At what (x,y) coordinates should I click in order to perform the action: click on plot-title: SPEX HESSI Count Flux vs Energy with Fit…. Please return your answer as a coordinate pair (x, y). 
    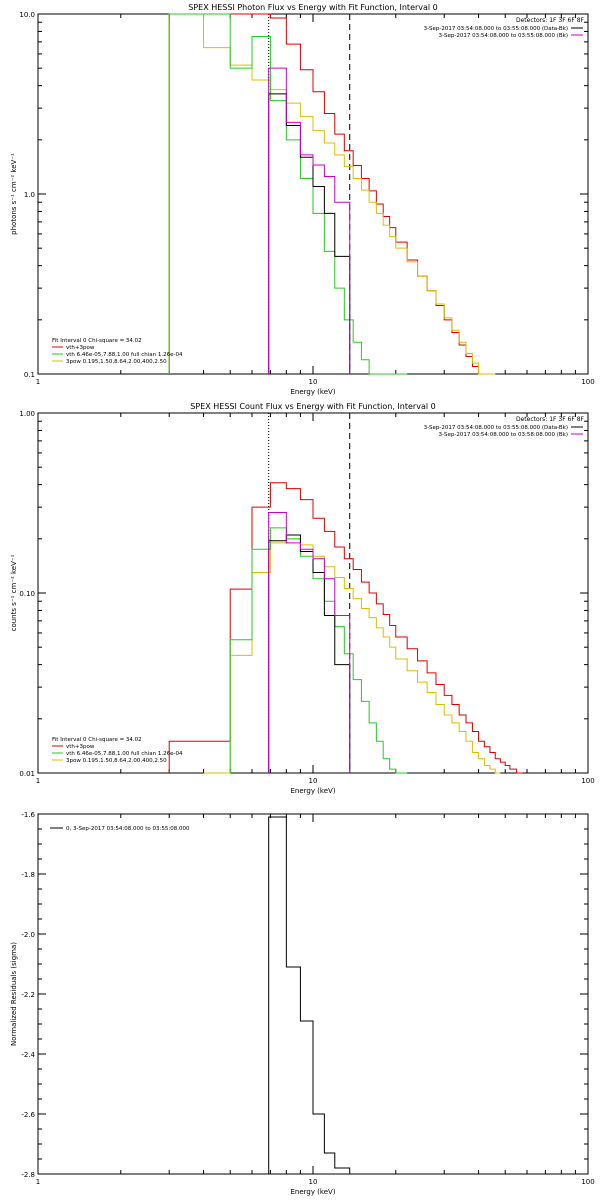
    Looking at the image, I should click on (312, 406).